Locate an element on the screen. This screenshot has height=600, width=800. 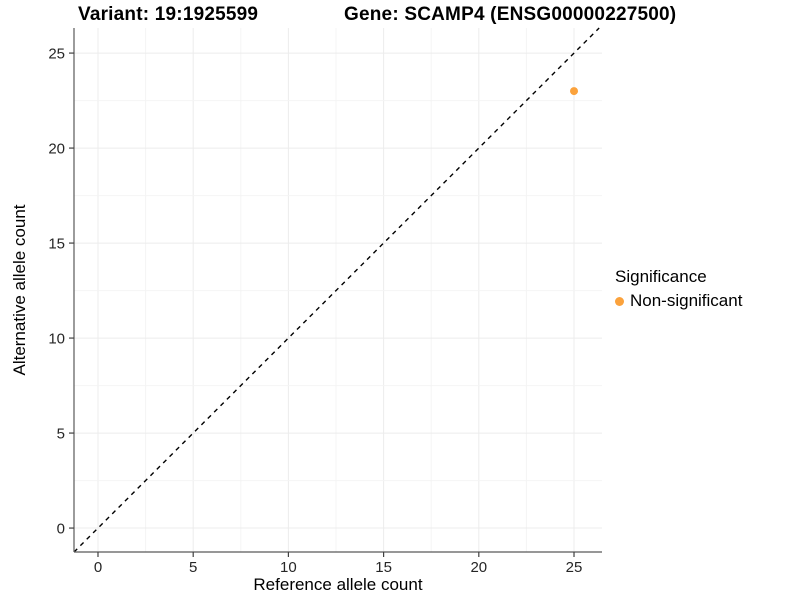
y-axis-title: Alternative allele count is located at coordinates (19, 290).